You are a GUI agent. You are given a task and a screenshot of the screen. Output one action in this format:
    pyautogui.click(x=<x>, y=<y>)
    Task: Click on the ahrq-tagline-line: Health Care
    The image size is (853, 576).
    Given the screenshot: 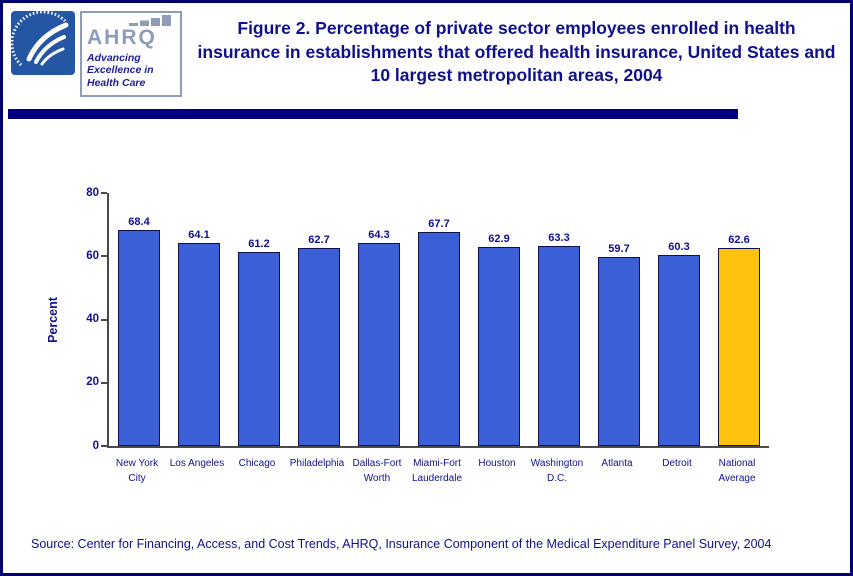 What is the action you would take?
    pyautogui.click(x=116, y=82)
    